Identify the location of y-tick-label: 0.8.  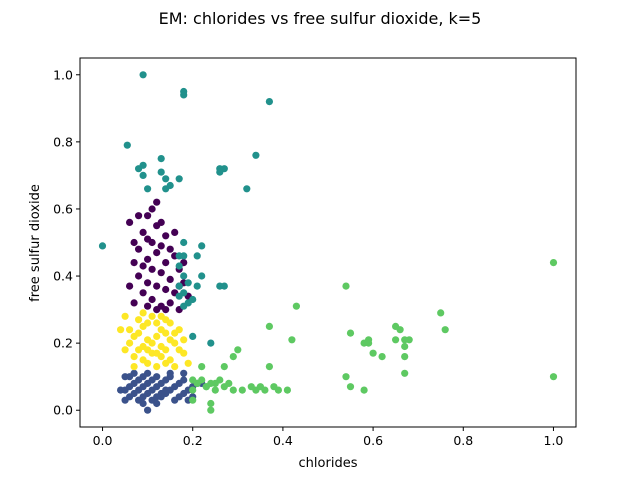
(63, 141).